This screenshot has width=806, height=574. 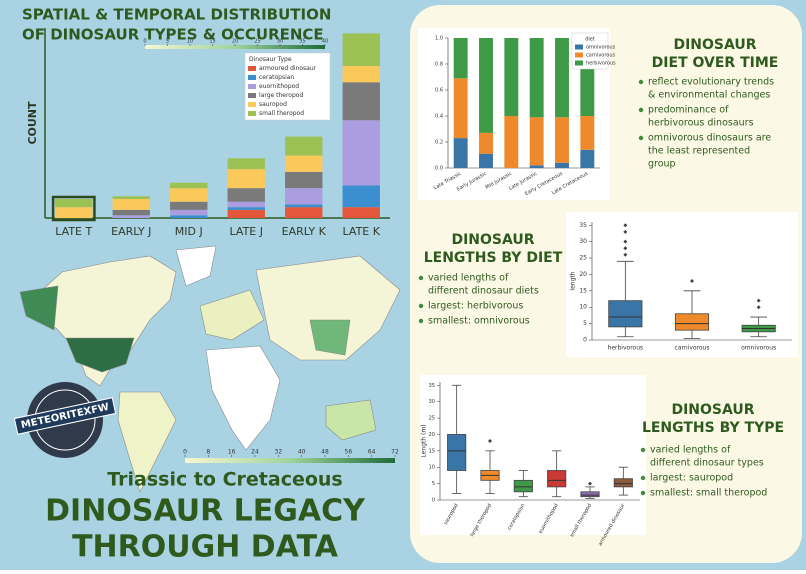 I want to click on panel-heading: DINOSAUR, so click(x=714, y=45).